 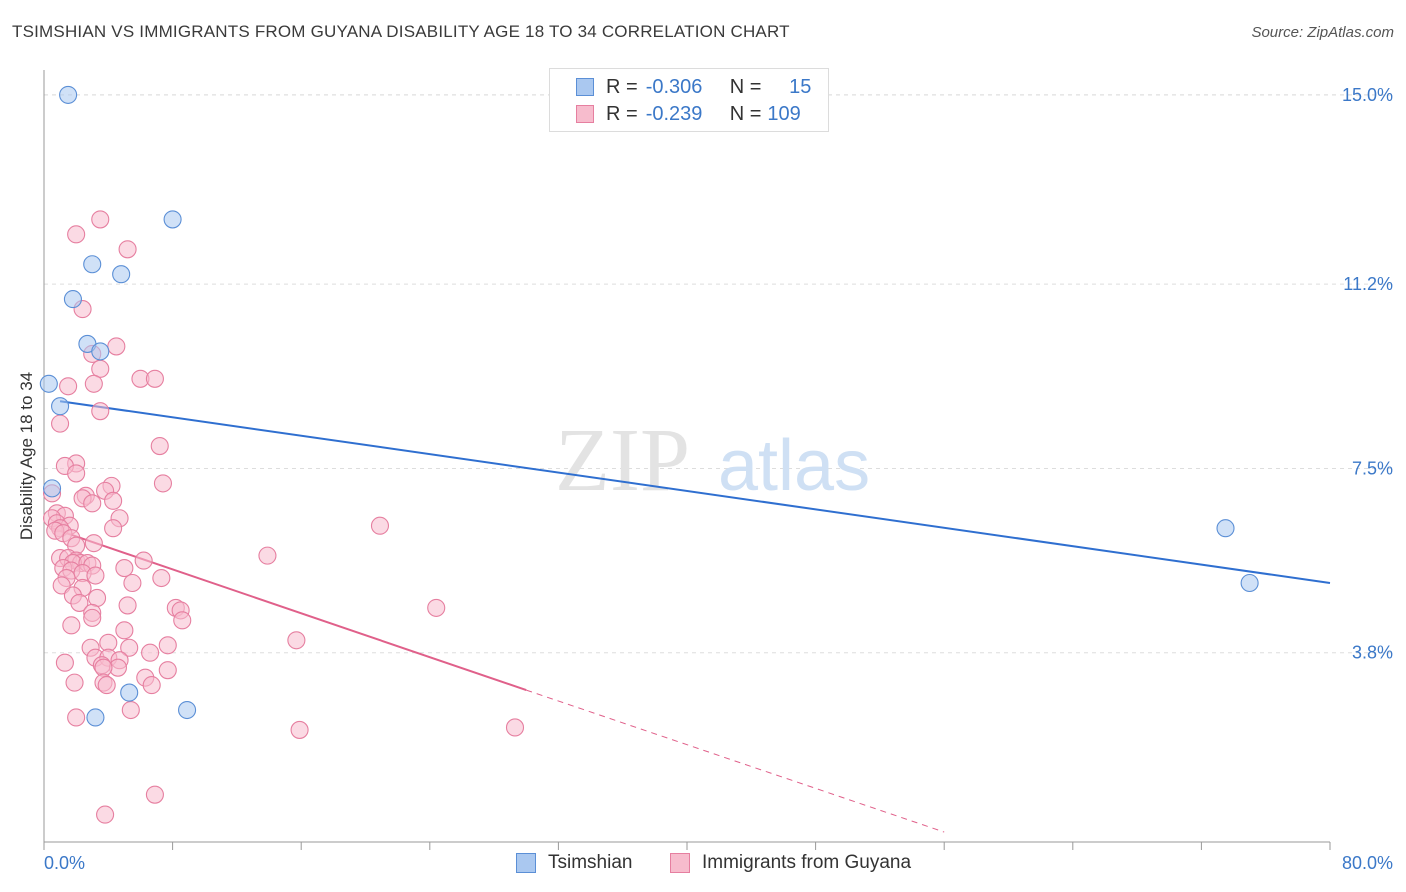 What do you see at coordinates (794, 466) in the screenshot?
I see `watermark-atlas: atlas` at bounding box center [794, 466].